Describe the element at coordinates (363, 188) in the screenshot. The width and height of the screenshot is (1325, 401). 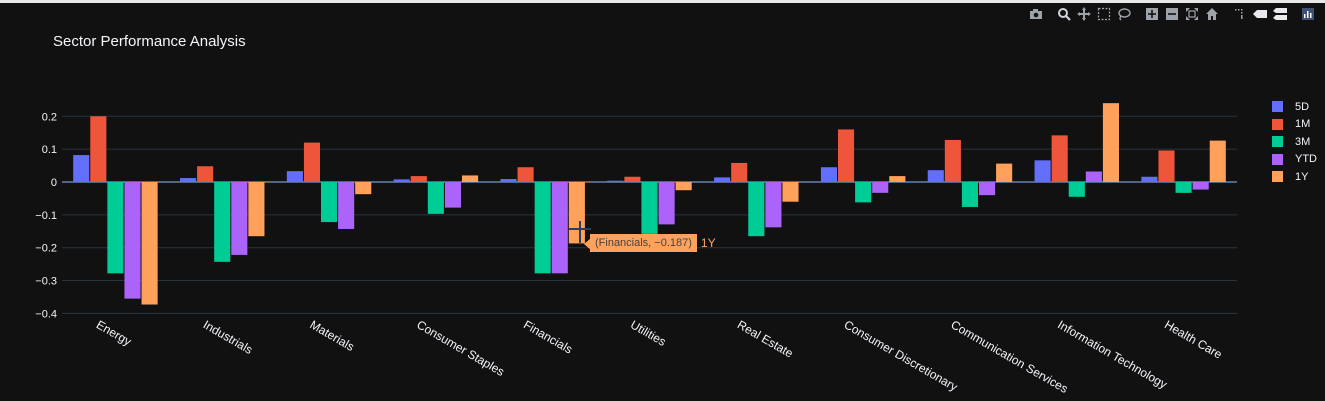
I see `bar-1y-materials` at that location.